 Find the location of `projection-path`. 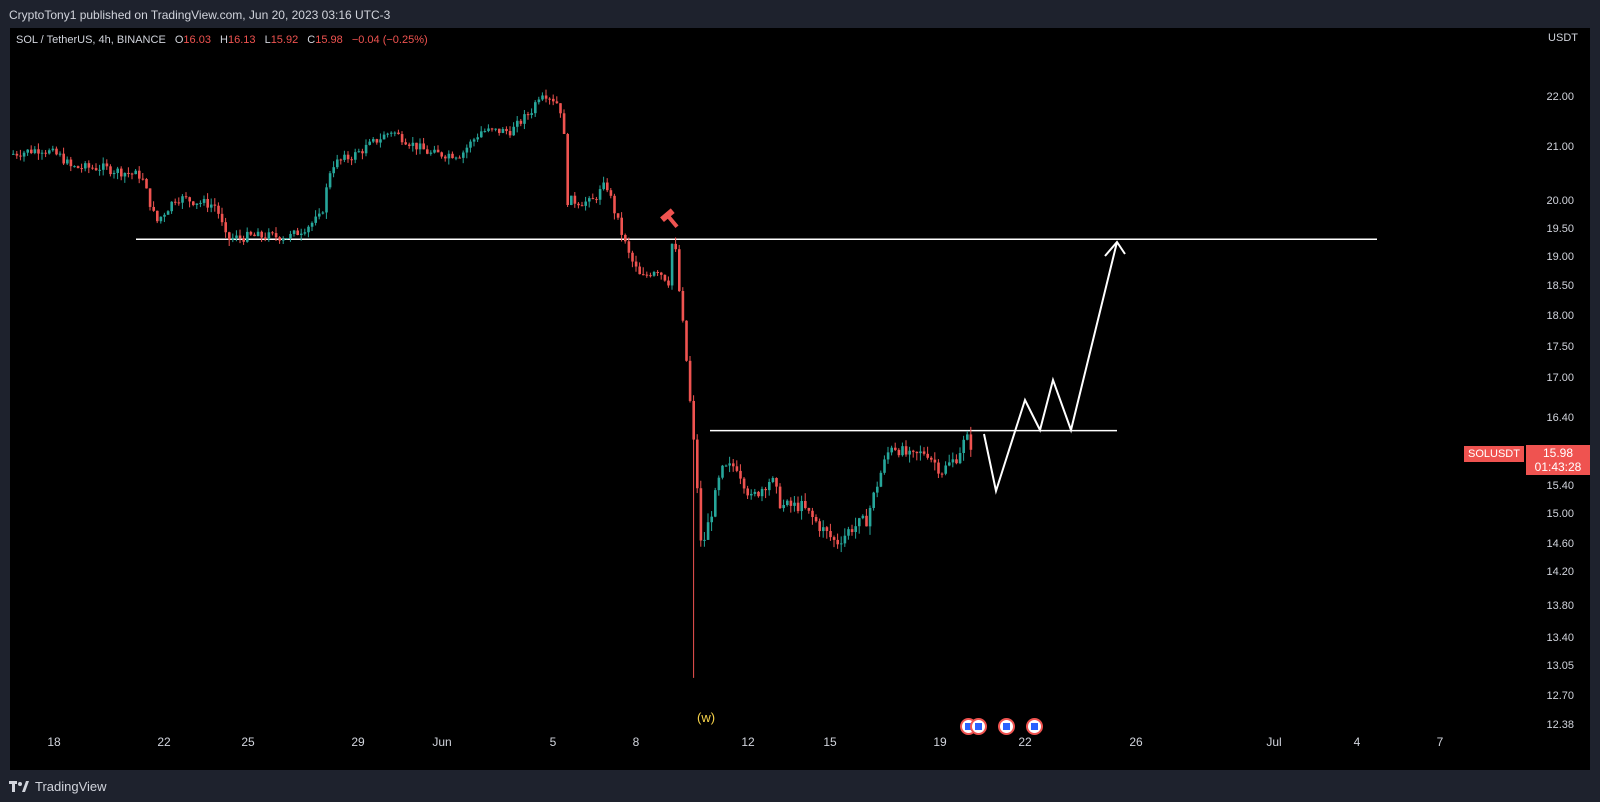

projection-path is located at coordinates (1050, 368).